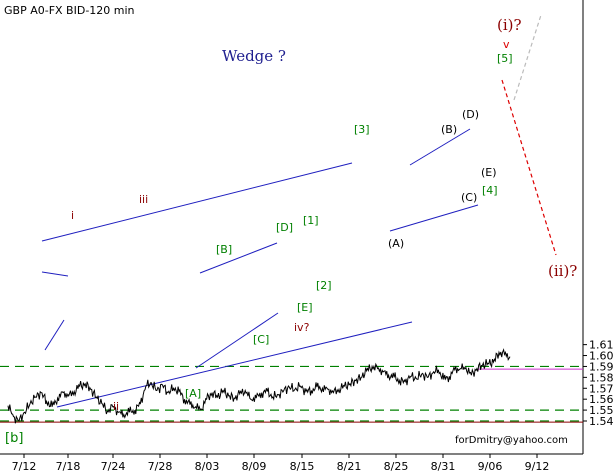 Image resolution: width=614 pixels, height=473 pixels. Describe the element at coordinates (193, 393) in the screenshot. I see `bracket-label-A: [A]` at that location.